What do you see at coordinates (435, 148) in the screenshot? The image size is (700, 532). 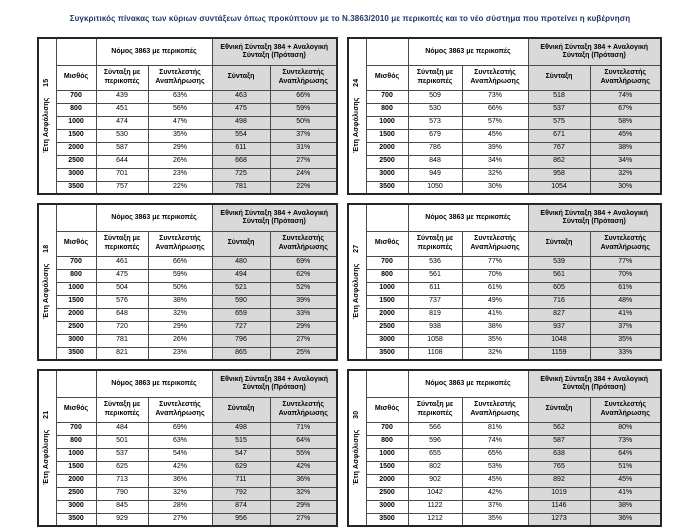 I see `law-pension-cell: 786` at bounding box center [435, 148].